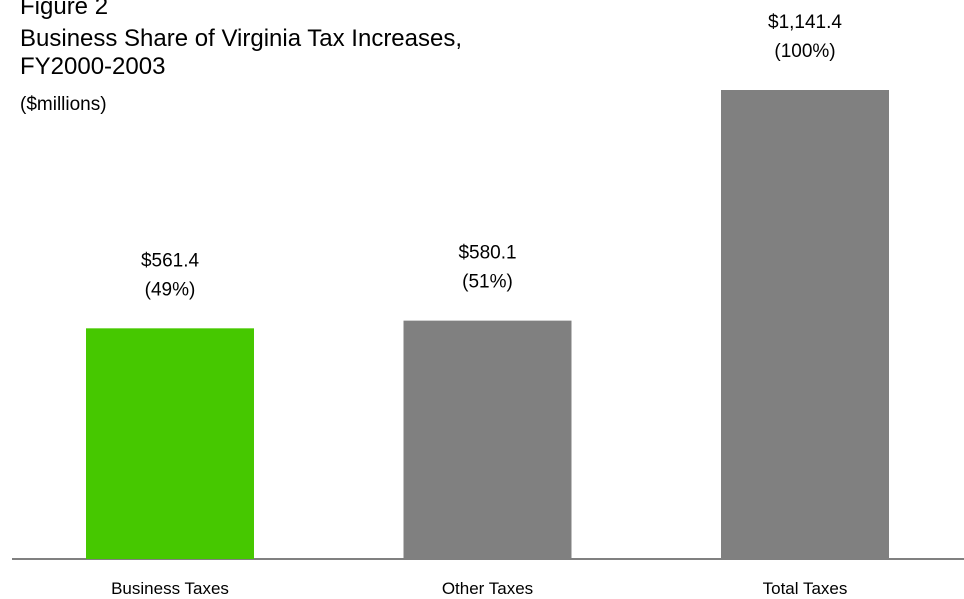  I want to click on value-label: $561.4, so click(170, 260).